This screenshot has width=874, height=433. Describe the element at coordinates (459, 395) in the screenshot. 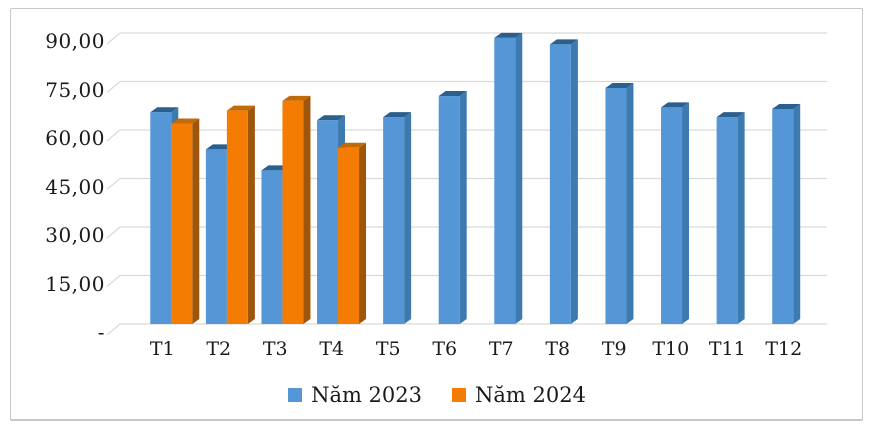

I see `legend-swatch-2024-icon` at that location.